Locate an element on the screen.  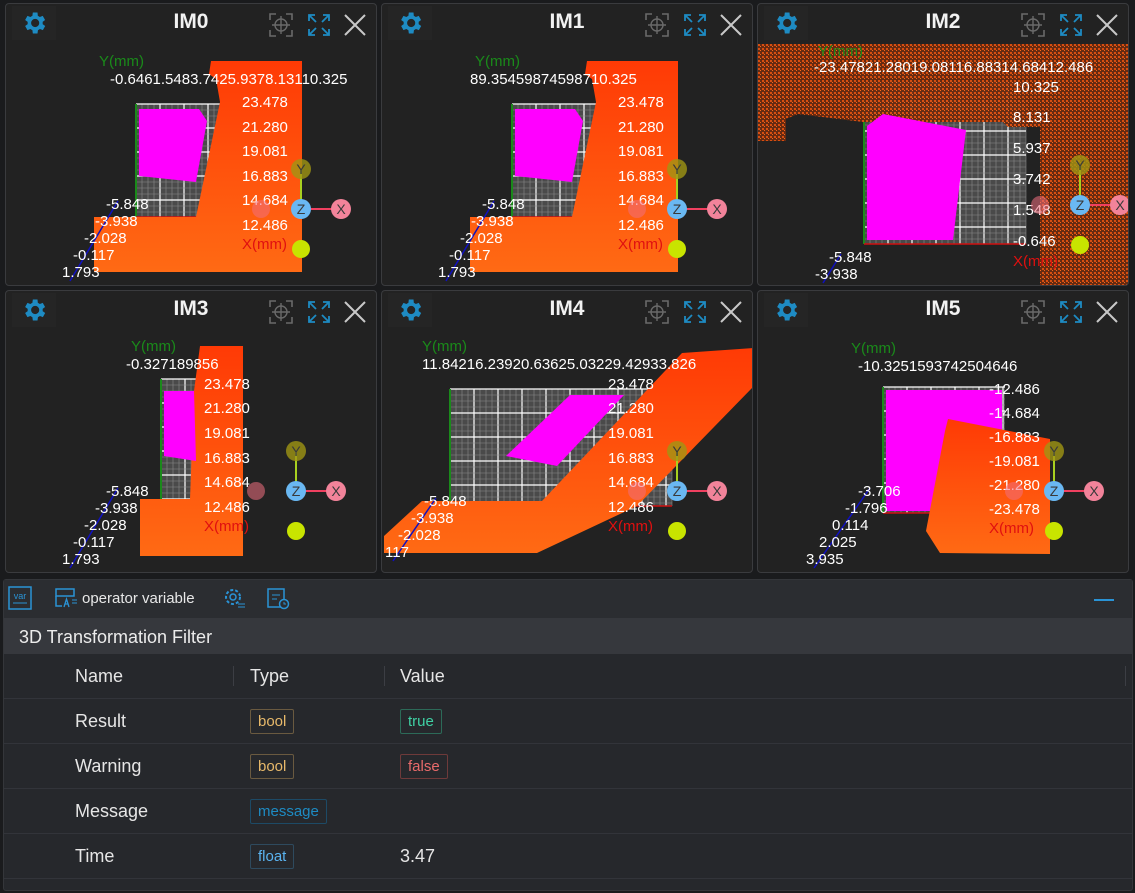
y-tick-label: 23.478 is located at coordinates (265, 102).